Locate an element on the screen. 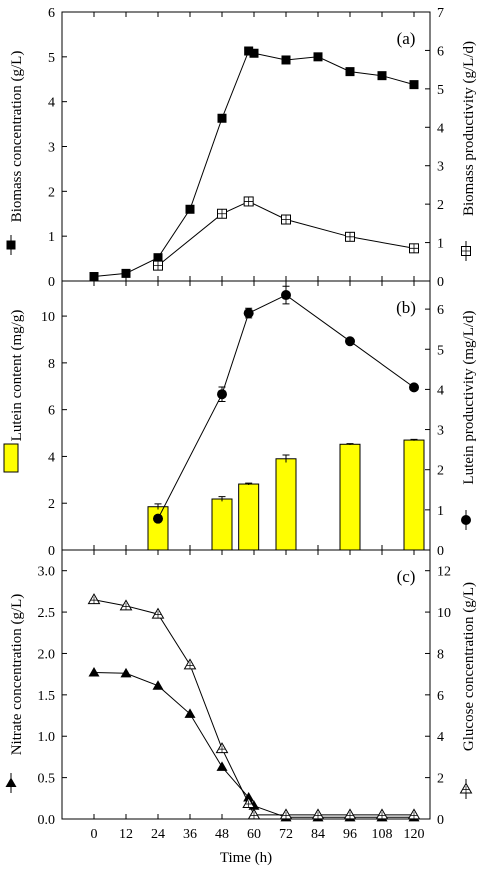 The image size is (494, 872). x-tick-label: 12 is located at coordinates (126, 834).